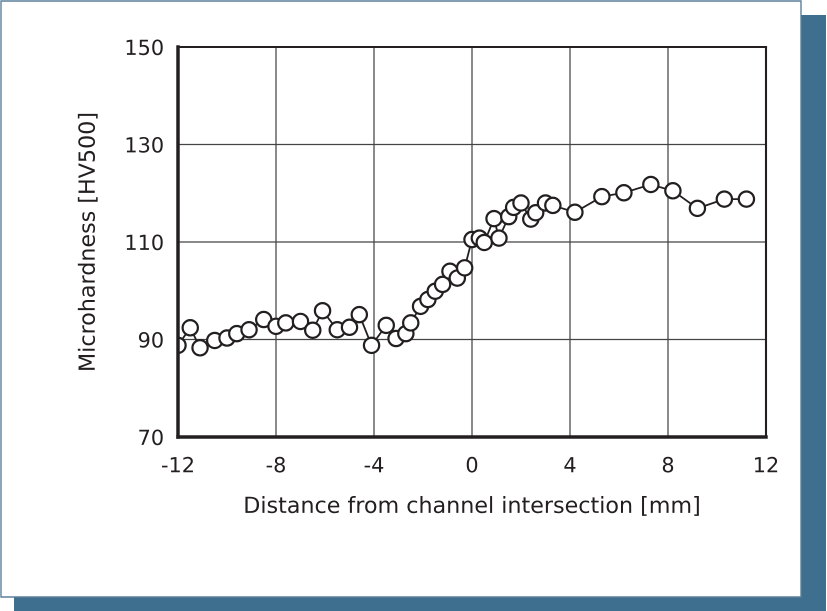  Describe the element at coordinates (374, 464) in the screenshot. I see `x-tick-label: -4` at that location.